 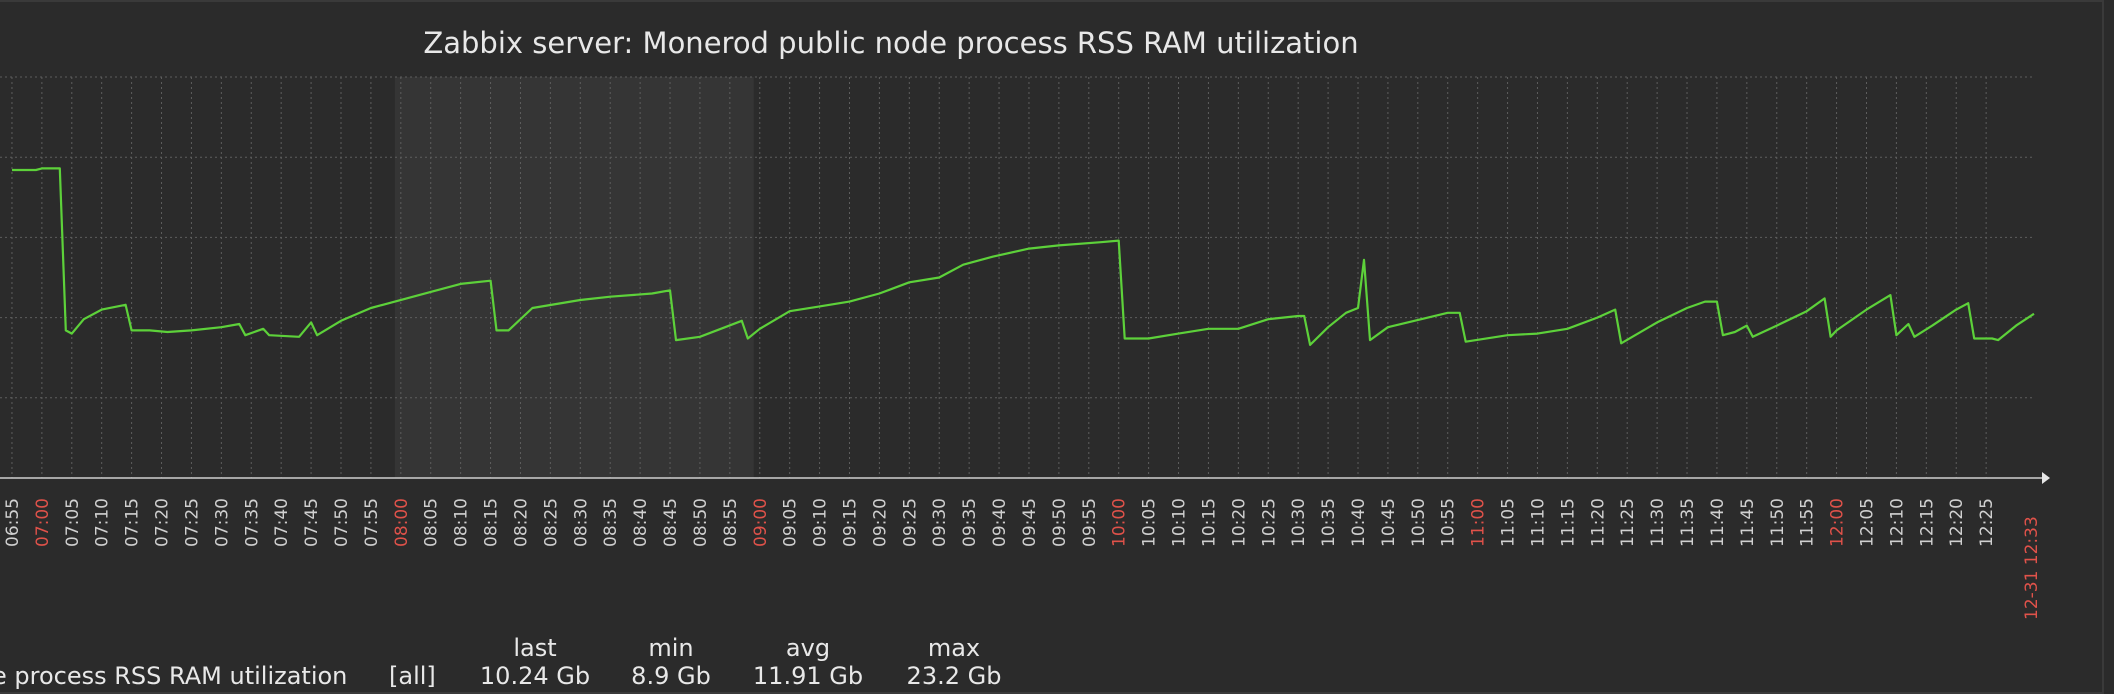 I want to click on legend-avg-value: 11.91 Gb, so click(x=808, y=676).